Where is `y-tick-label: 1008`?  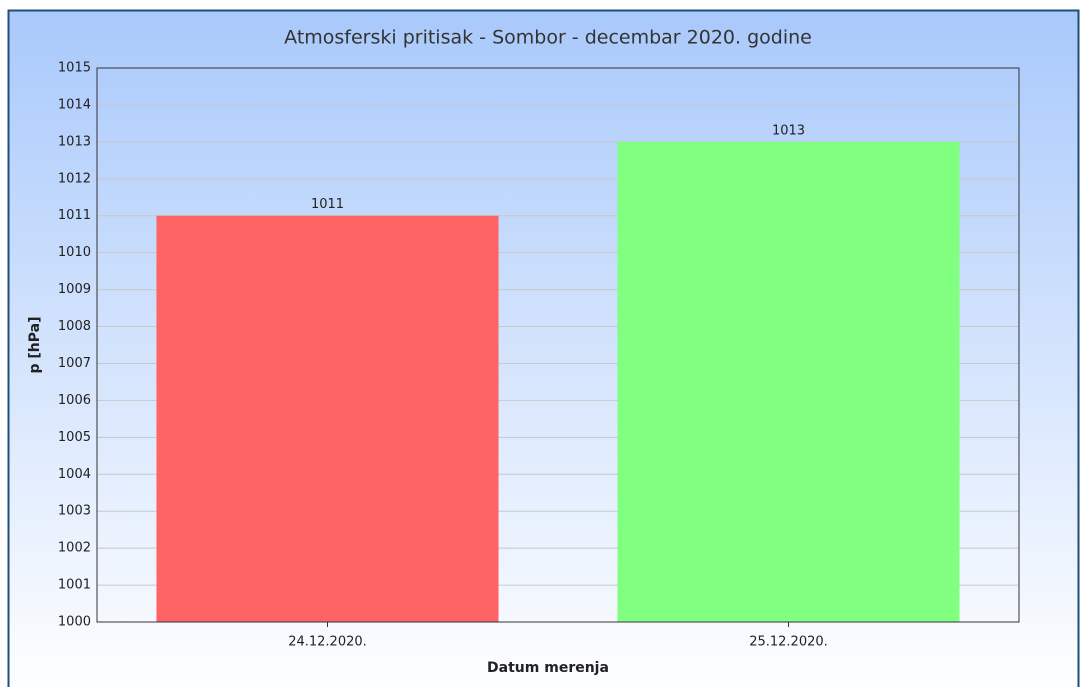
y-tick-label: 1008 is located at coordinates (74, 326).